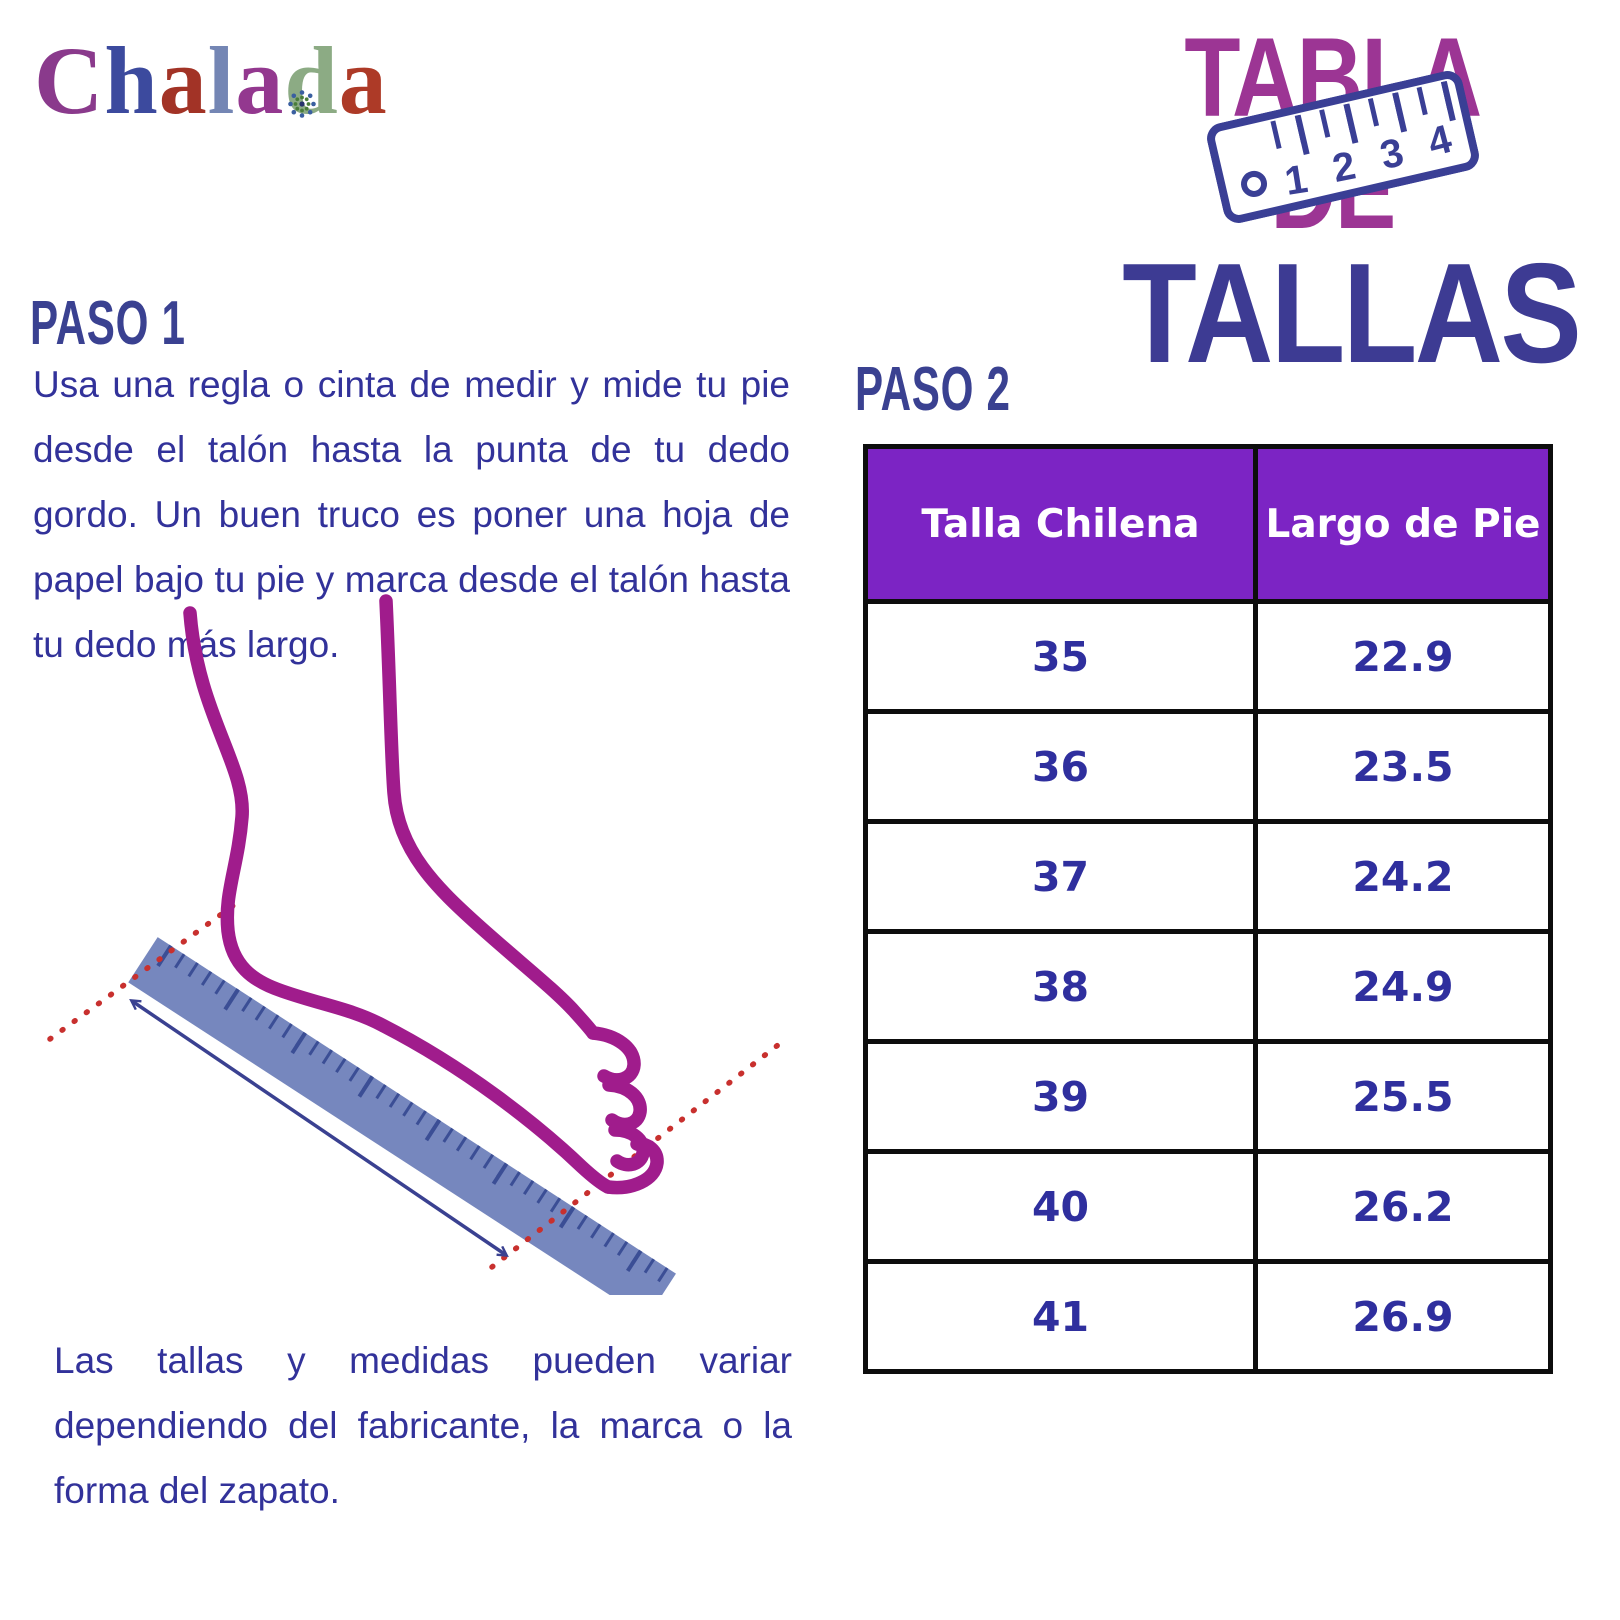 The height and width of the screenshot is (1620, 1620). Describe the element at coordinates (1060, 1206) in the screenshot. I see `table-cell-size: 40` at that location.